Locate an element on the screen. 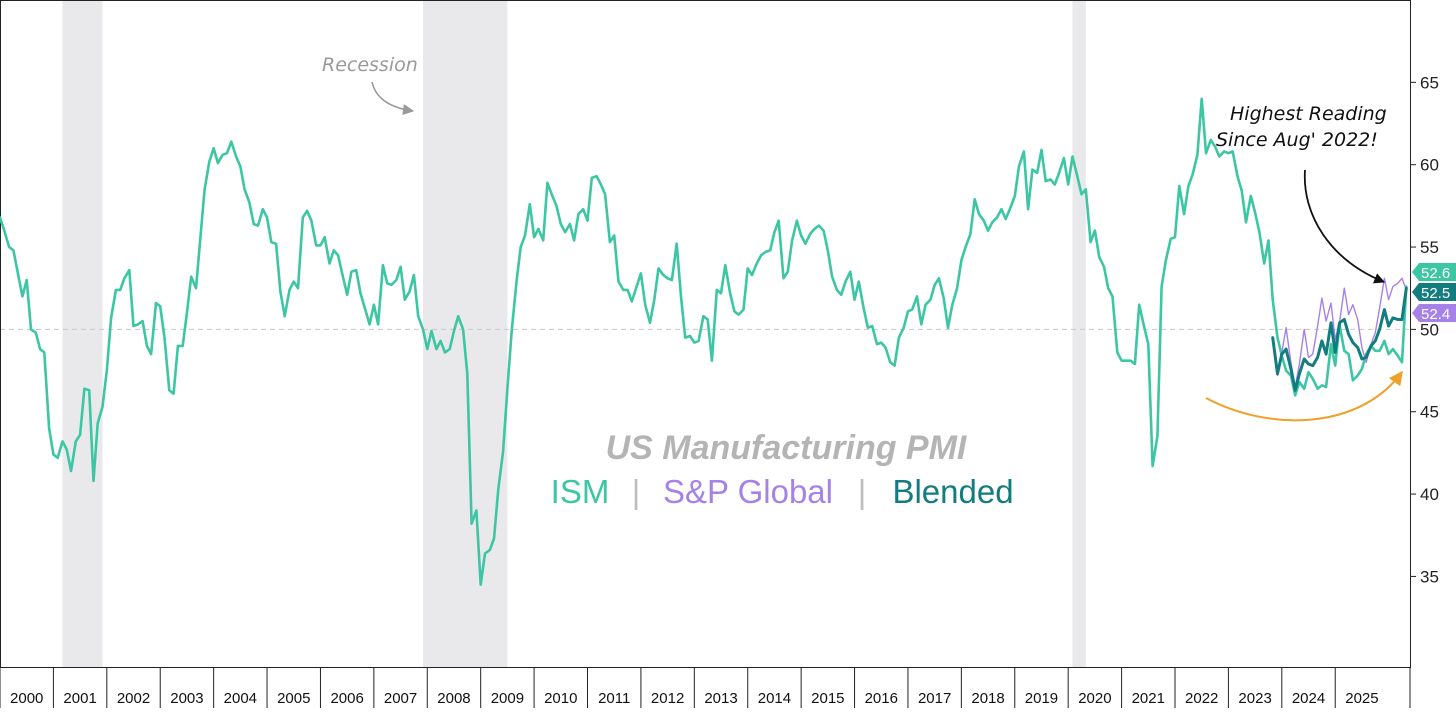  recession-annotation: Recession is located at coordinates (370, 65).